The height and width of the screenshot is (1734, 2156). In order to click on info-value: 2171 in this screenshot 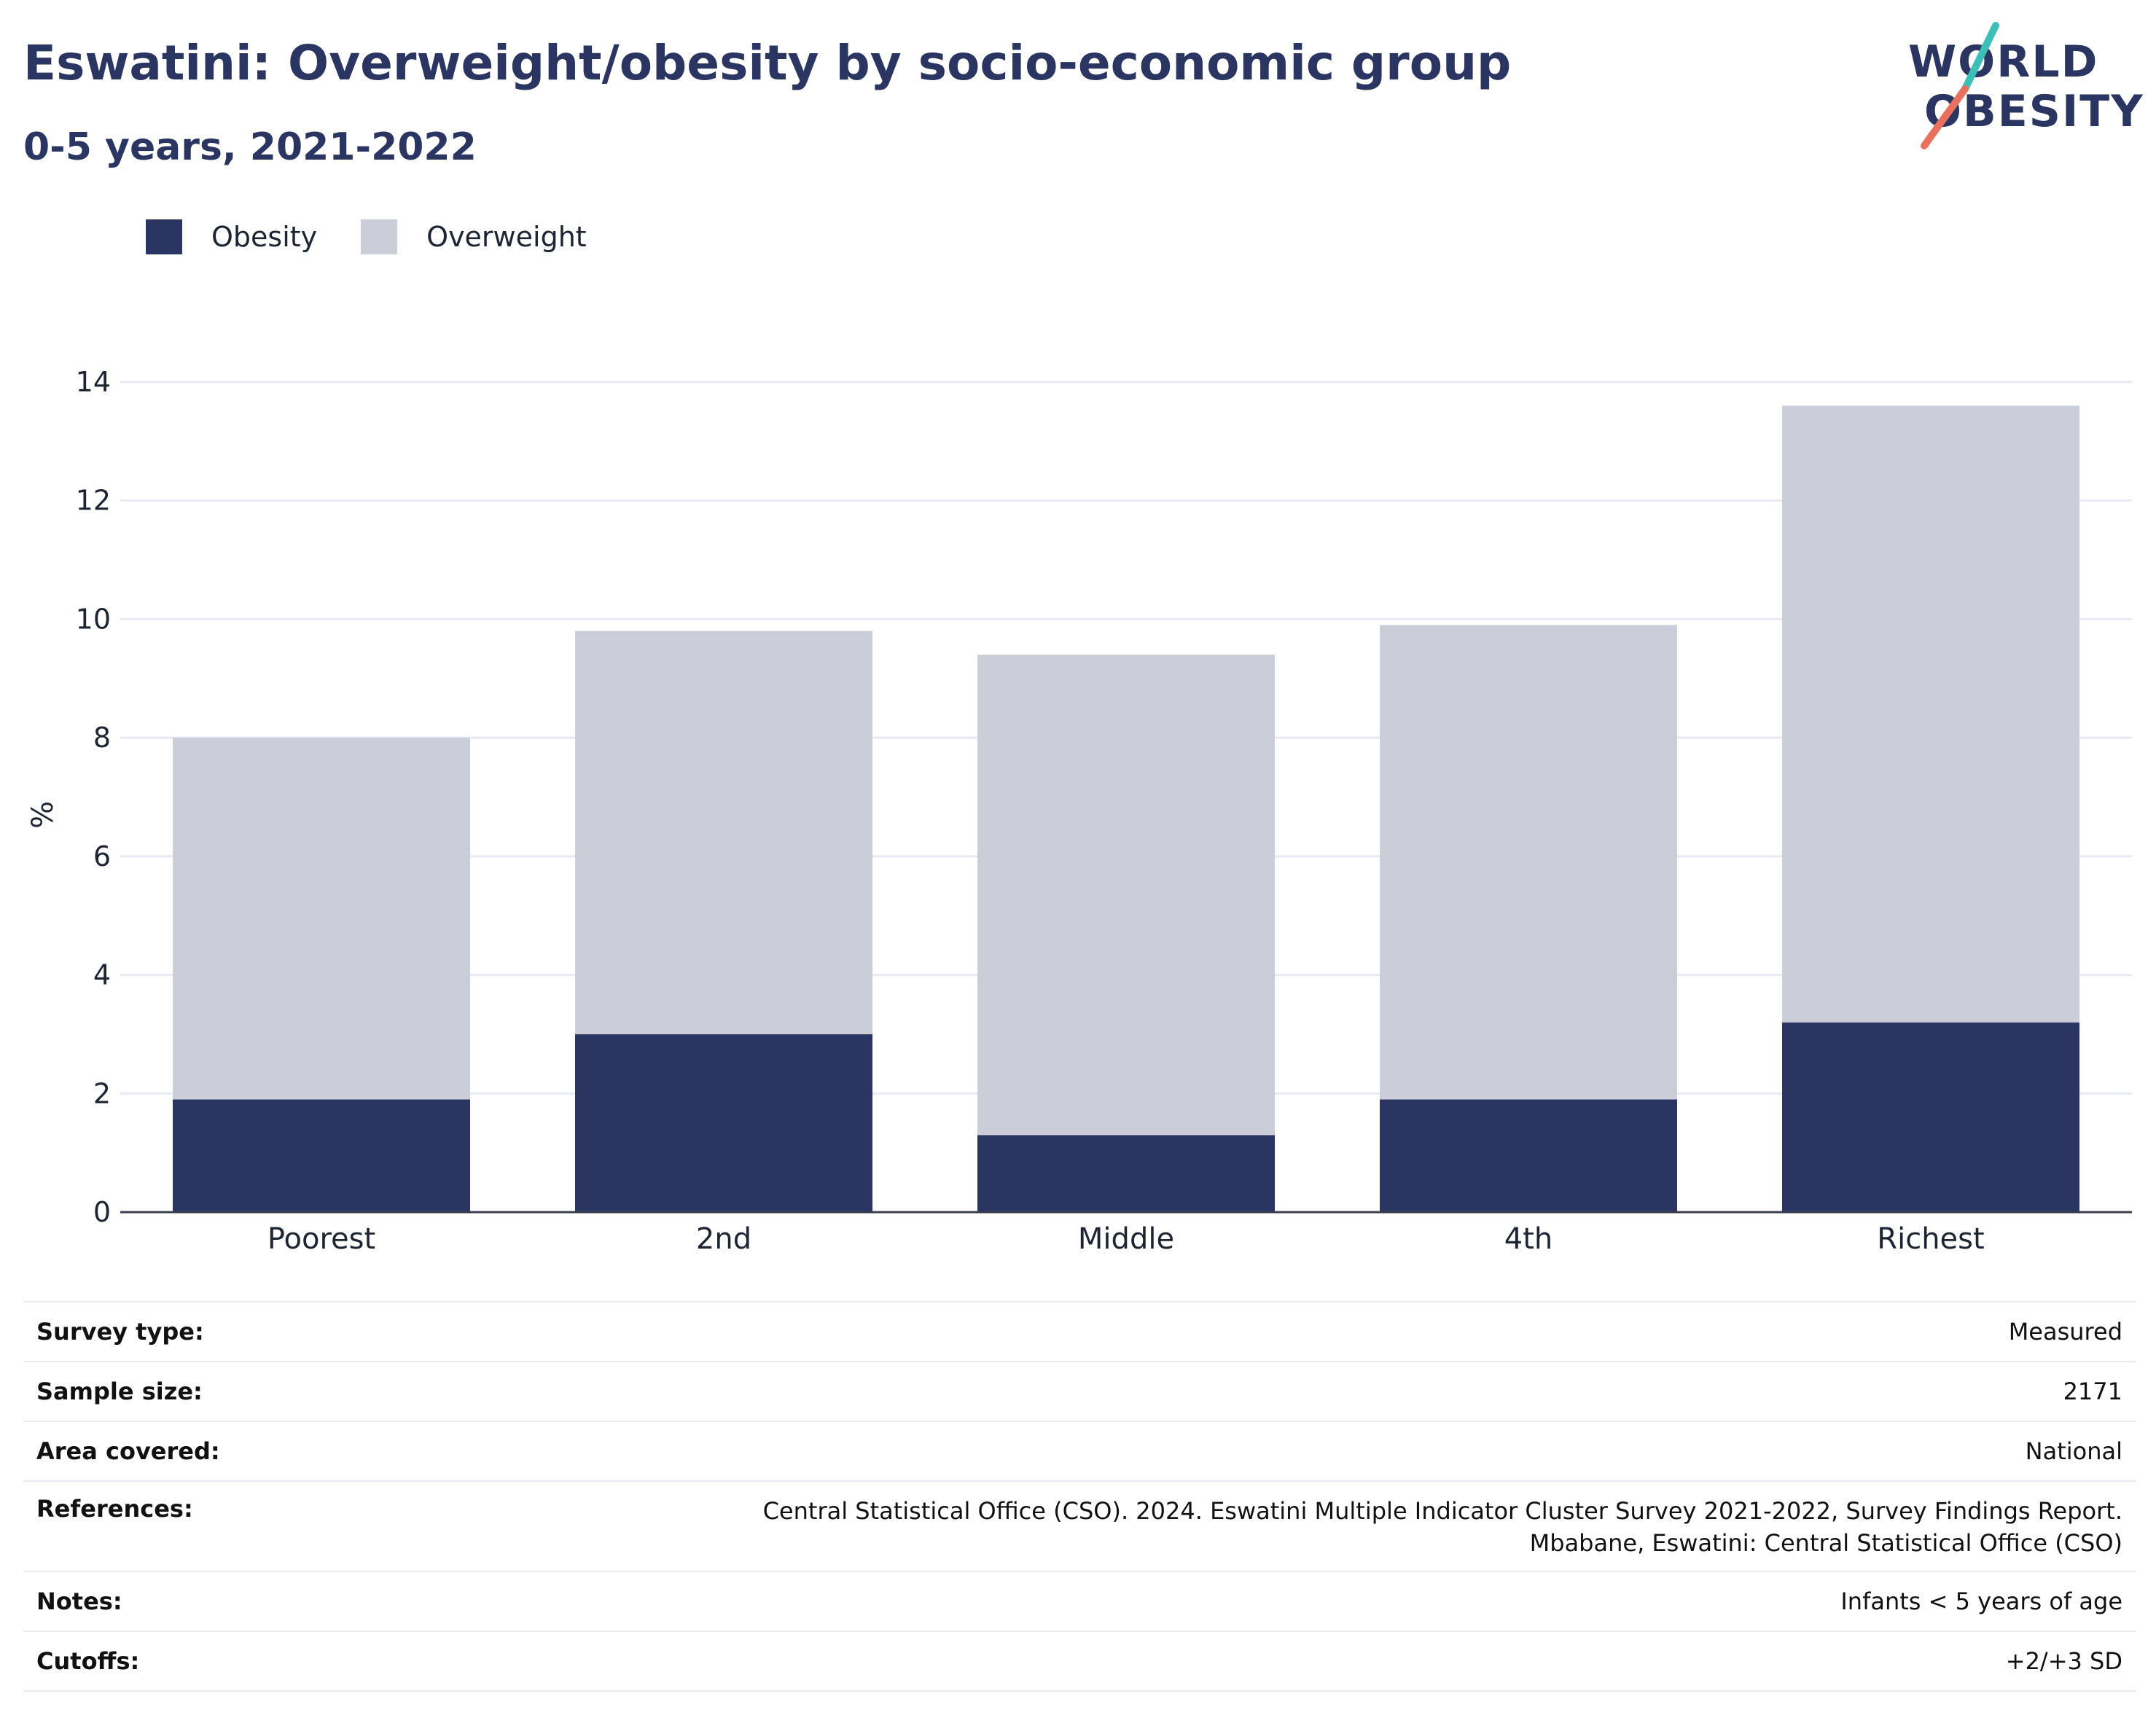, I will do `click(2093, 1391)`.